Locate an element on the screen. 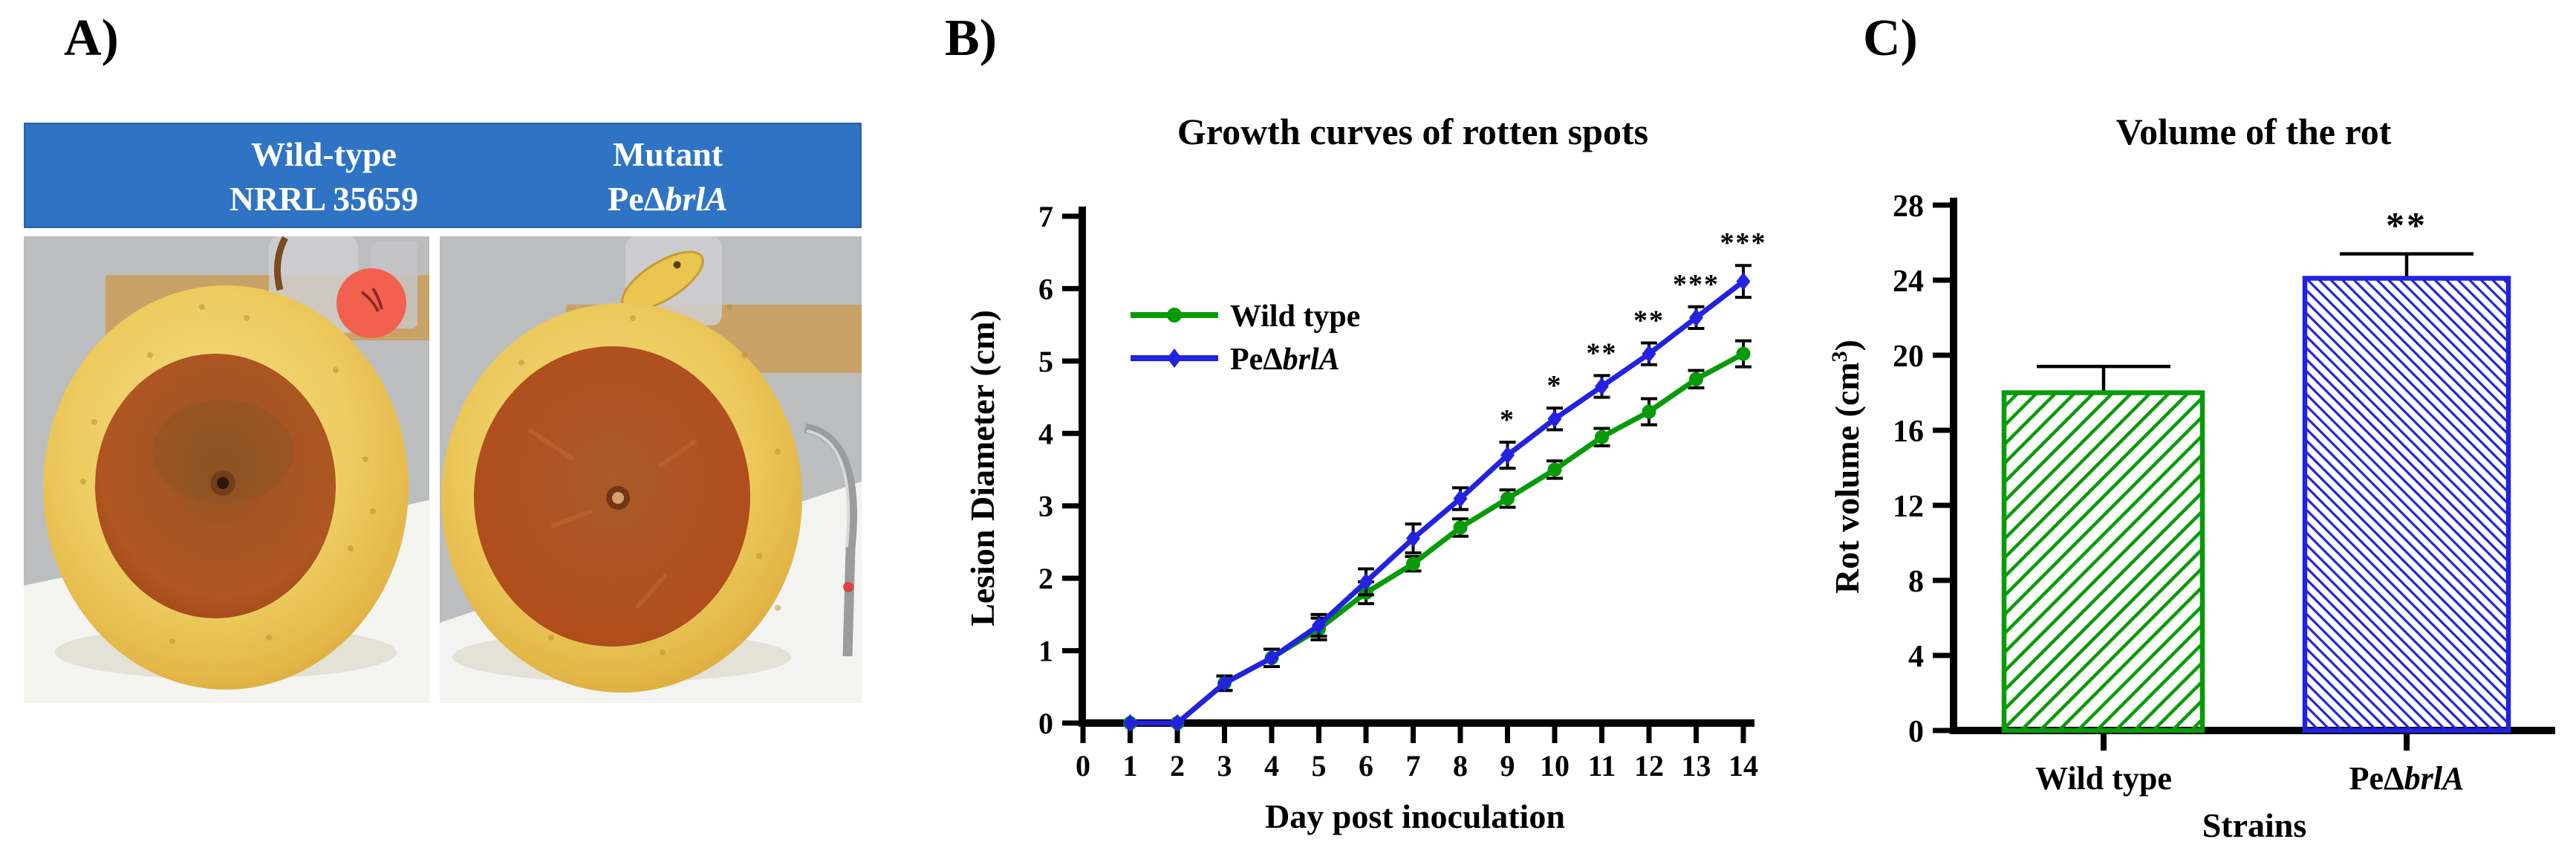 Image resolution: width=2576 pixels, height=865 pixels. legend-marker-diamond is located at coordinates (1174, 358).